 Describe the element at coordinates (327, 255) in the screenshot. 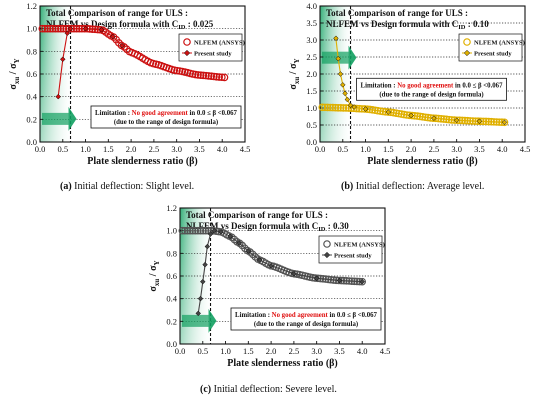

I see `legend-present-marker` at that location.